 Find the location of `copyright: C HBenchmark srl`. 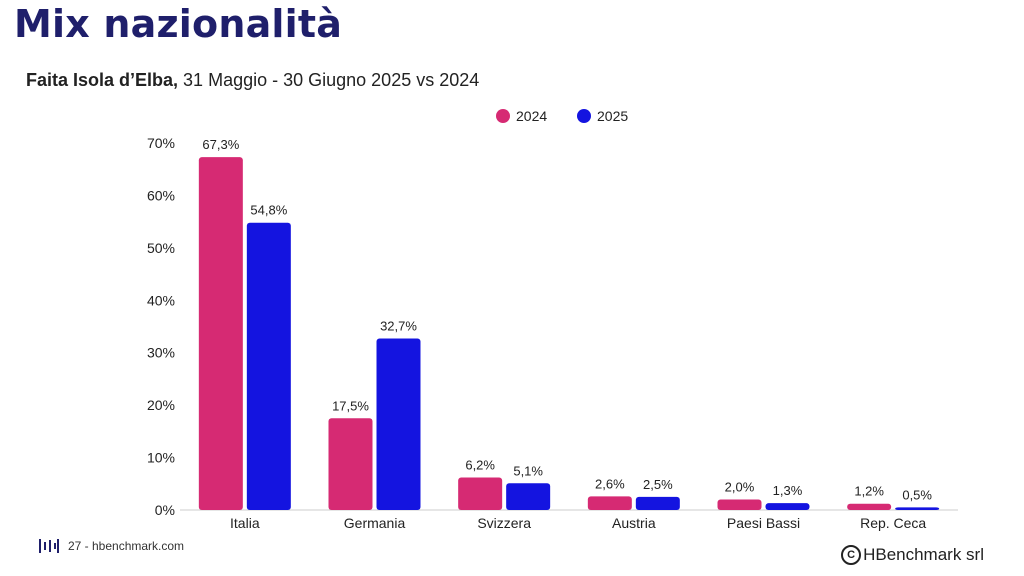

copyright: C HBenchmark srl is located at coordinates (912, 555).